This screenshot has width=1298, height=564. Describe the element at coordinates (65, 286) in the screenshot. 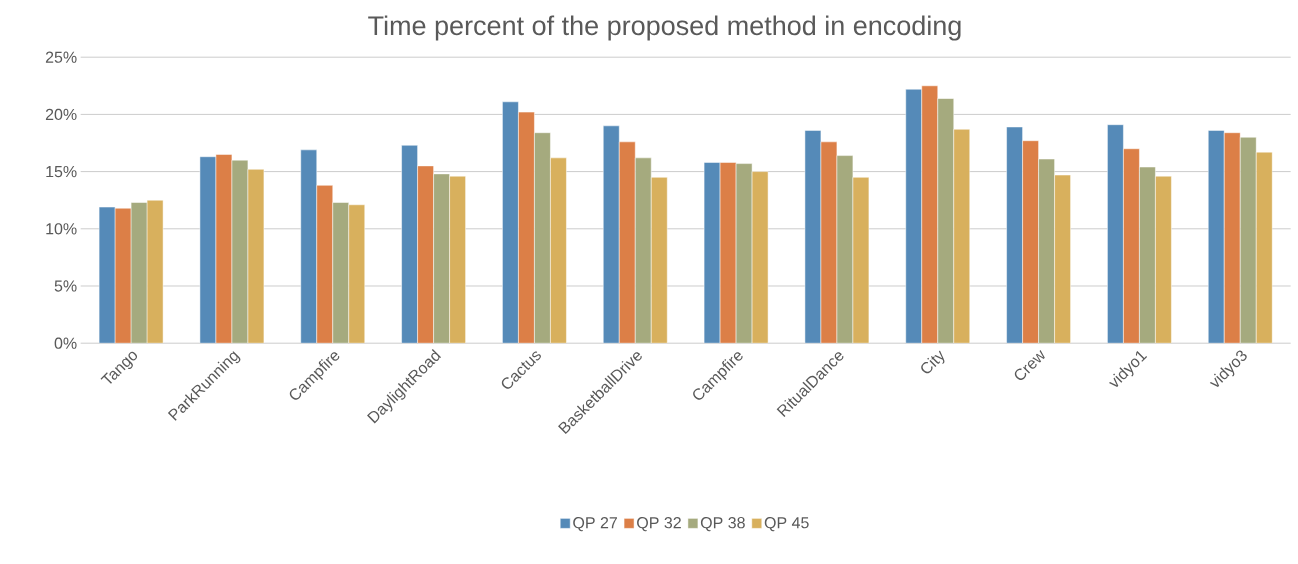

I see `y-tick-label: 5%` at that location.